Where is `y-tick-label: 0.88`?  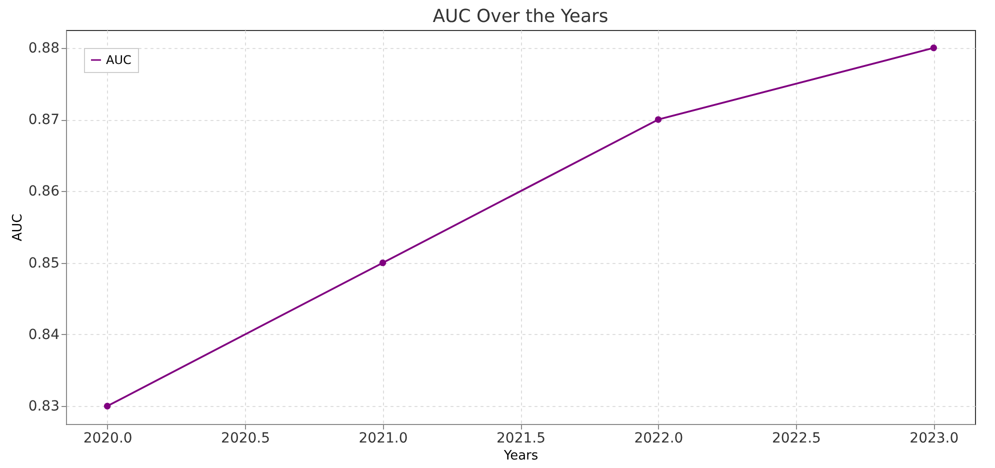
y-tick-label: 0.88 is located at coordinates (44, 48).